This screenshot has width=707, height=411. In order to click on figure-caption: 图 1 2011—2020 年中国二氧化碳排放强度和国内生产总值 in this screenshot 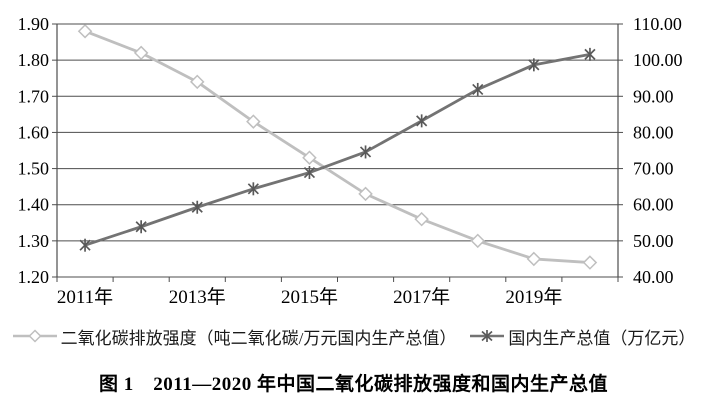, I will do `click(353, 384)`.